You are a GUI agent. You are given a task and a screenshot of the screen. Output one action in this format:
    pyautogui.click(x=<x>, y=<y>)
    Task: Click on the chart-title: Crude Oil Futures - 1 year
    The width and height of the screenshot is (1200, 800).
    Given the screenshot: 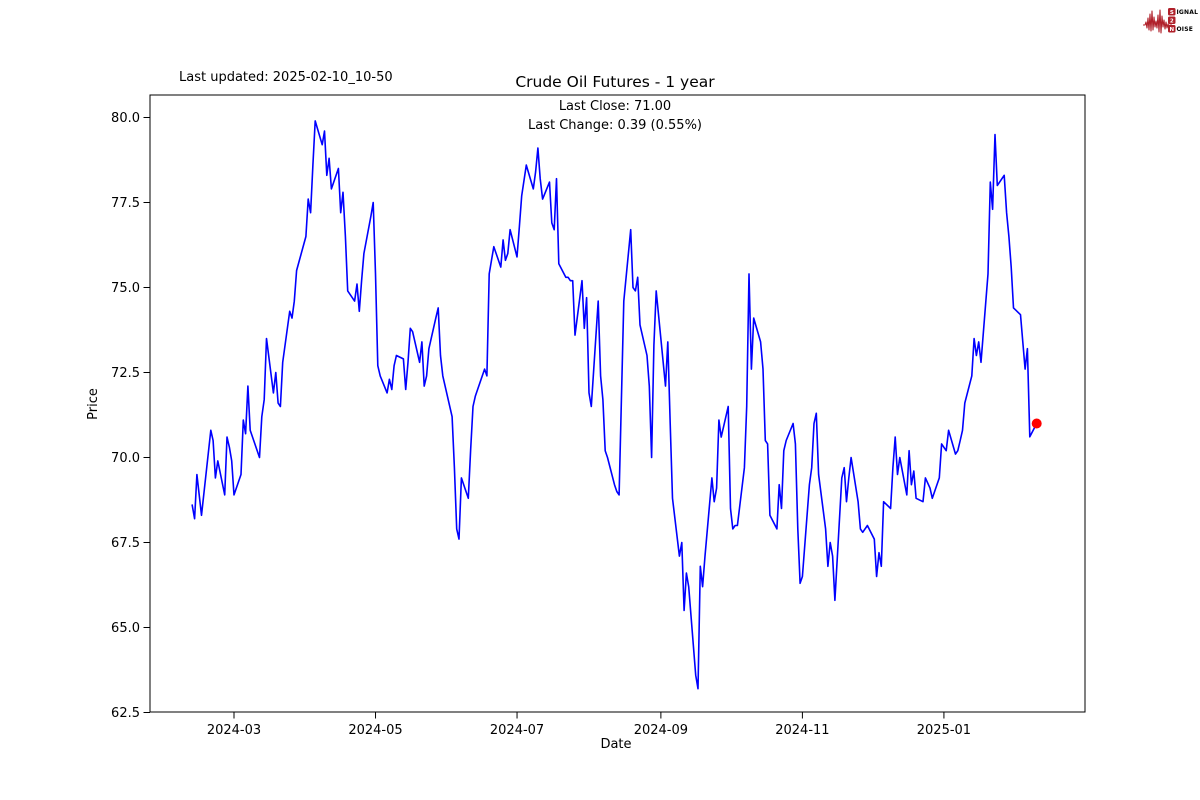 What is the action you would take?
    pyautogui.click(x=615, y=82)
    